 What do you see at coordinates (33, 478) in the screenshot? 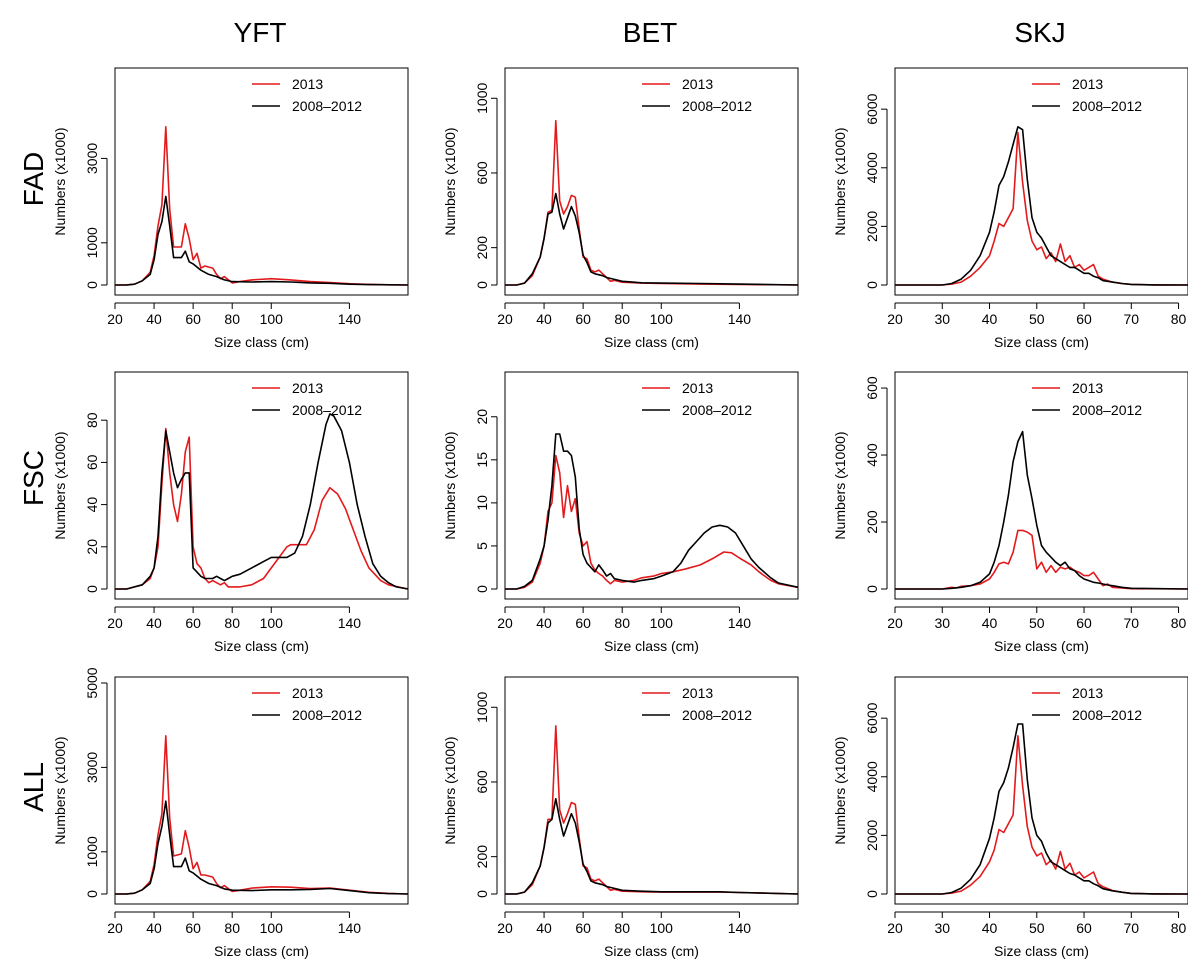
I see `row-title-fsc: FSC` at bounding box center [33, 478].